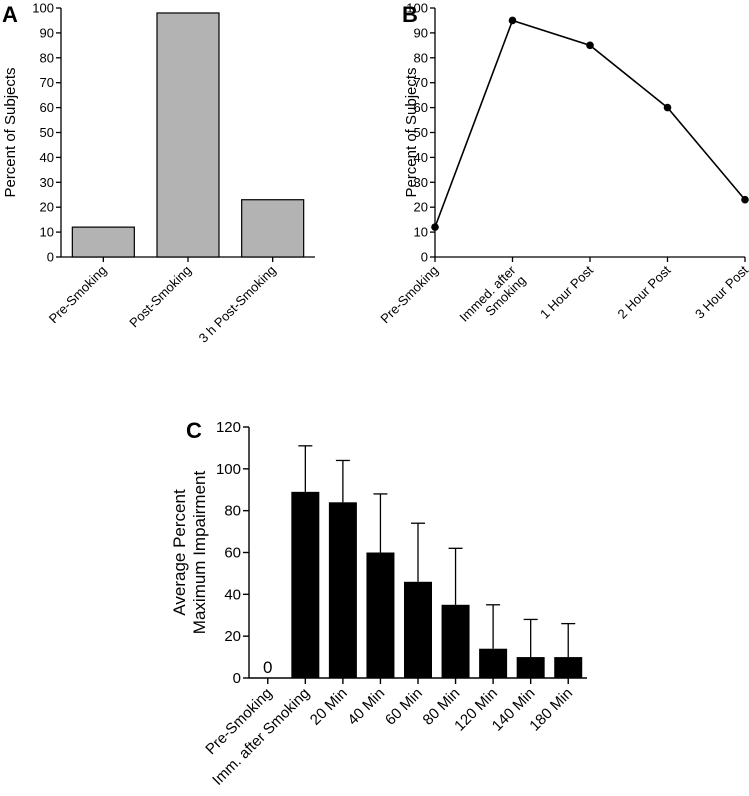 The height and width of the screenshot is (796, 749). Describe the element at coordinates (228, 427) in the screenshot. I see `y-tick-label: 120` at that location.